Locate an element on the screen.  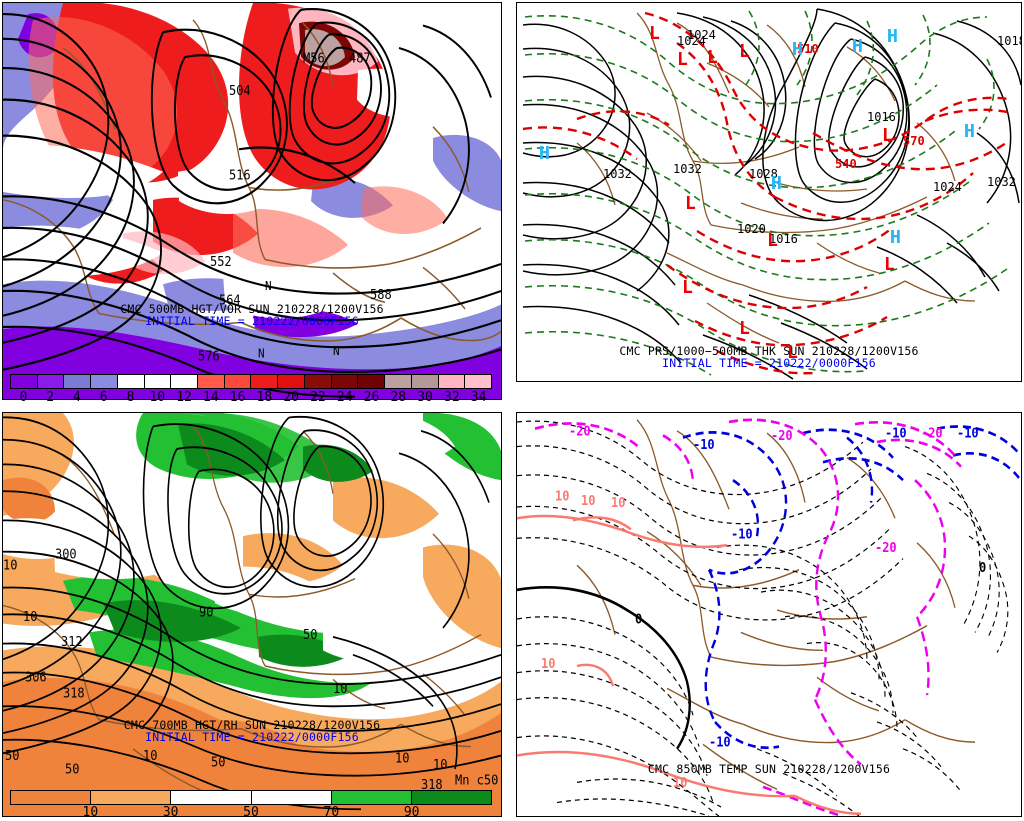
svg-text: 312 is located at coordinates (72, 642).